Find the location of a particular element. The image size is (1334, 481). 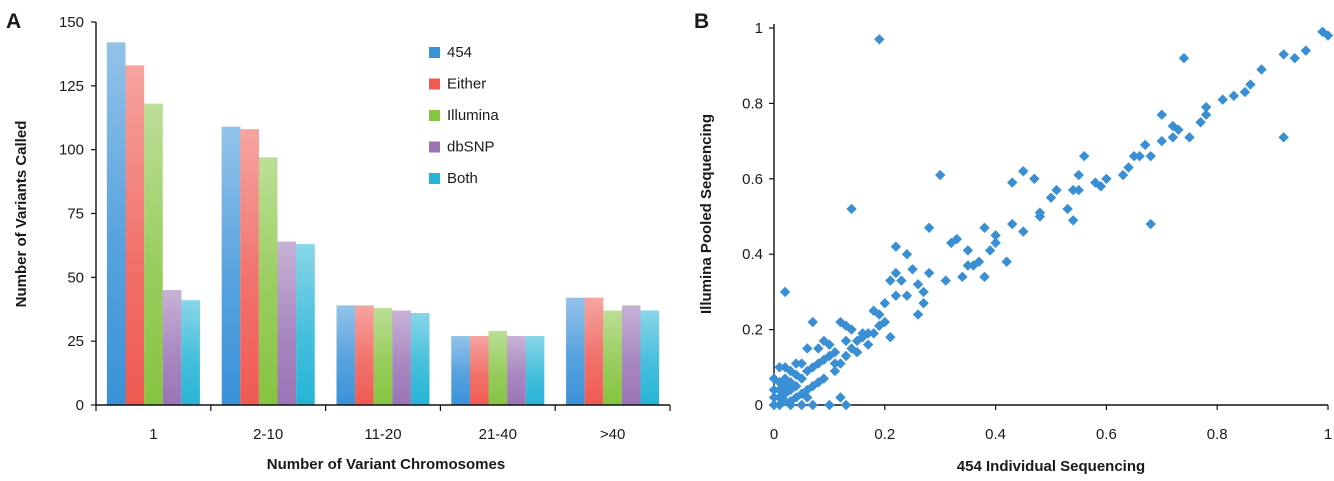

legend-label-dbsnp: dbSNP is located at coordinates (471, 147).